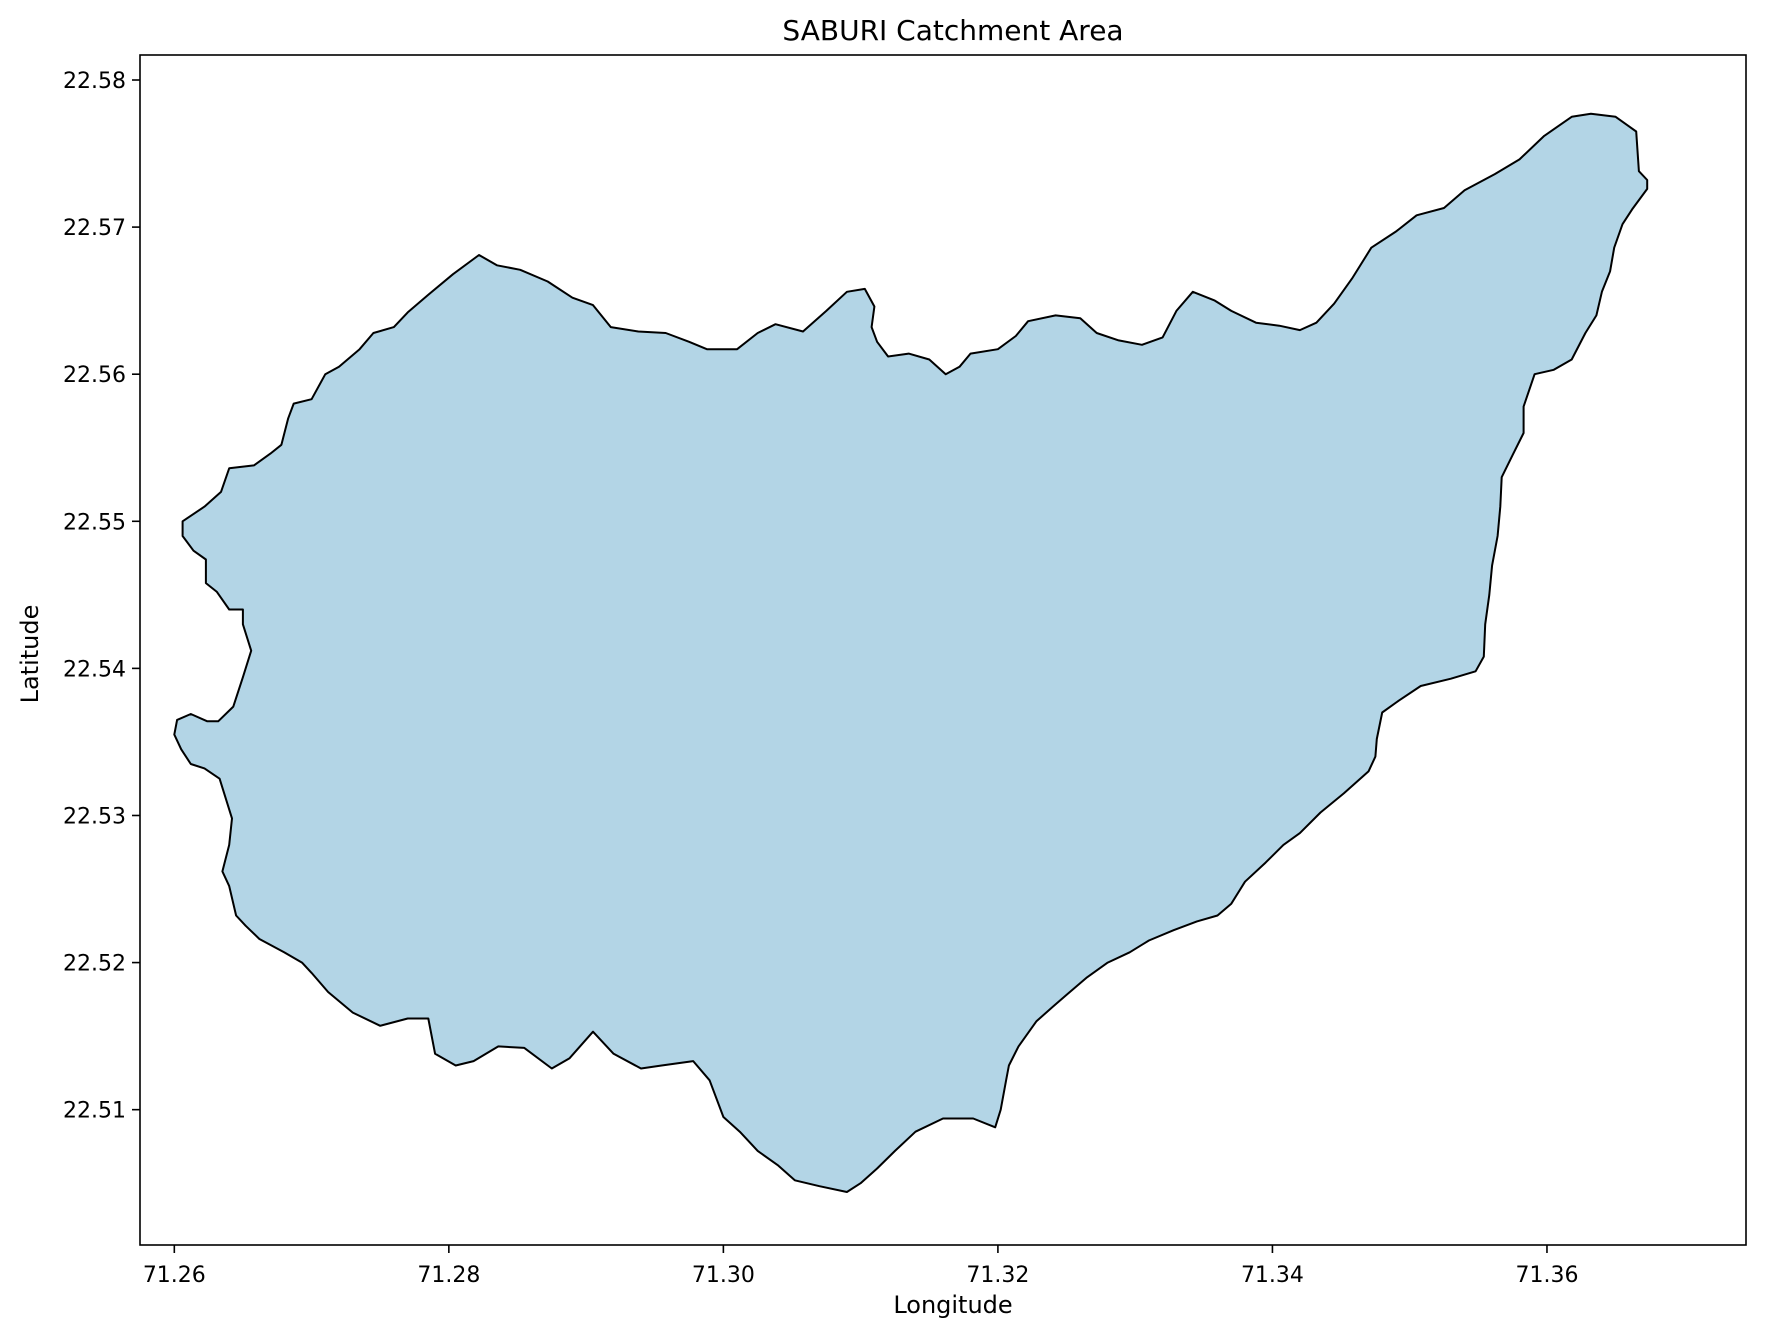 This screenshot has height=1336, width=1781. I want to click on x-tick-label: 71.36, so click(1546, 1275).